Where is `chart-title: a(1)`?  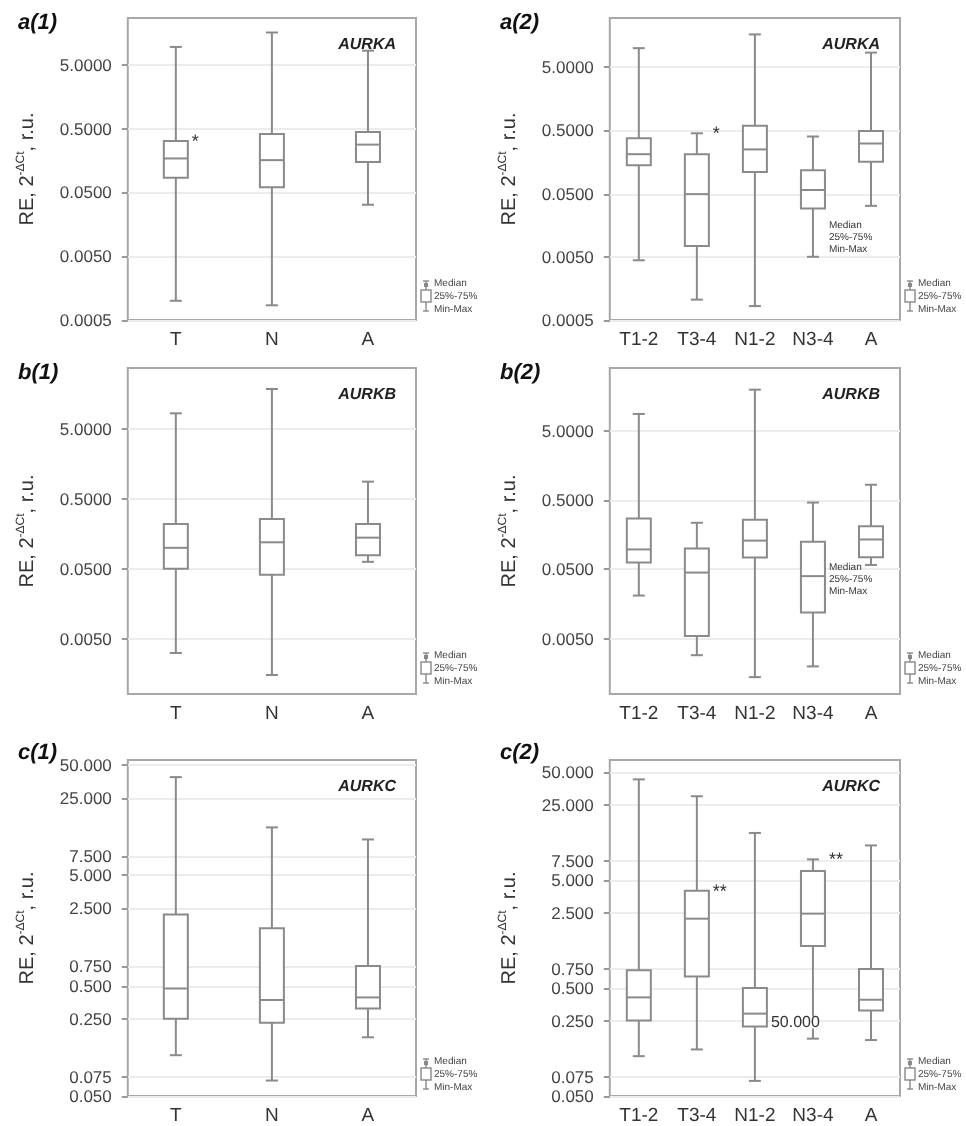
chart-title: a(1) is located at coordinates (38, 23).